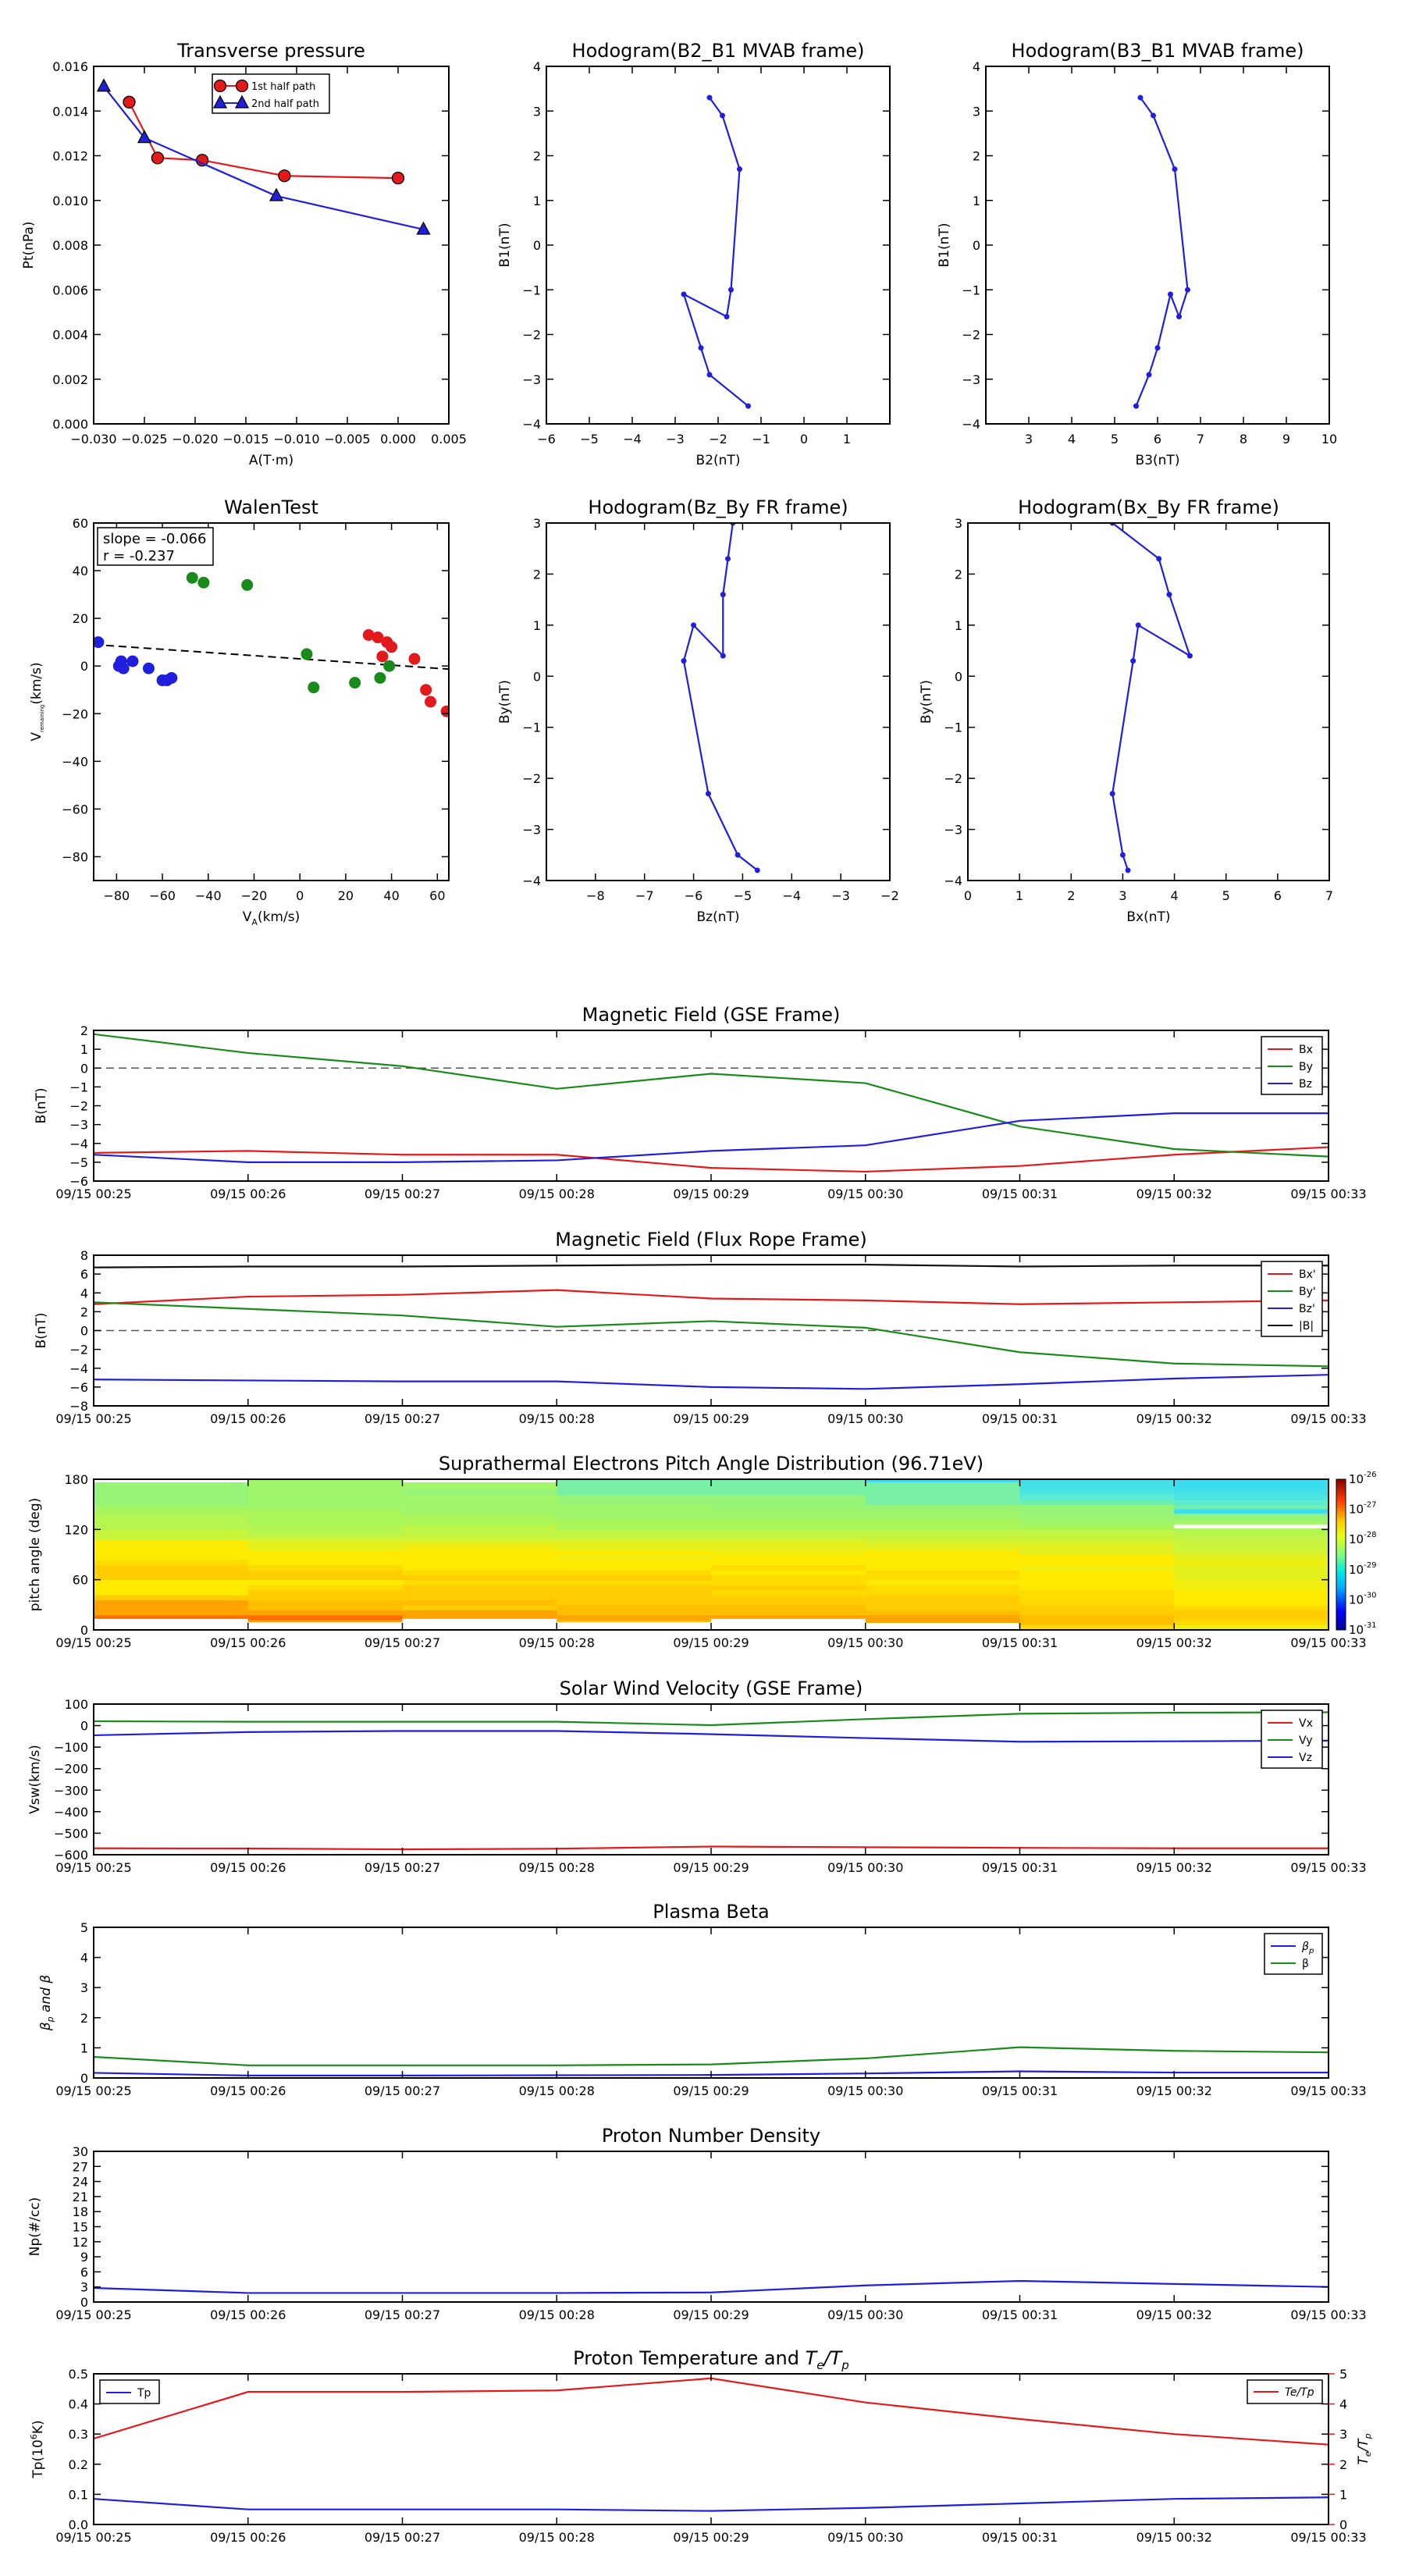  Describe the element at coordinates (81, 2211) in the screenshot. I see `y-tick-label: 18` at that location.